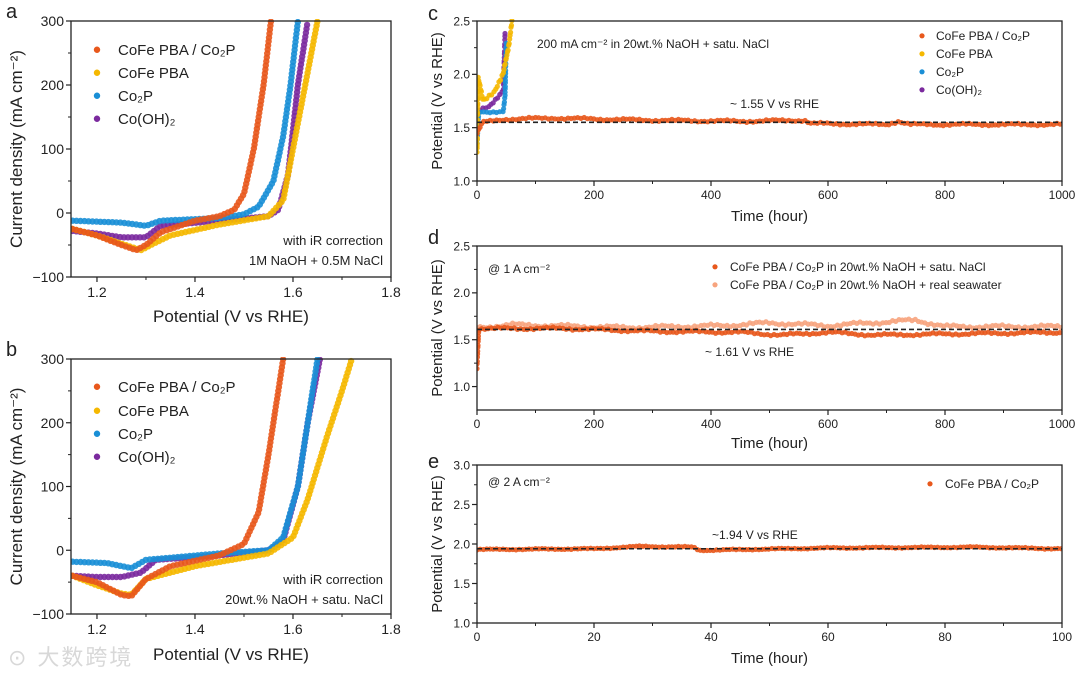 The width and height of the screenshot is (1080, 674). Describe the element at coordinates (769, 125) in the screenshot. I see `series-cofe-pba-co-p` at that location.